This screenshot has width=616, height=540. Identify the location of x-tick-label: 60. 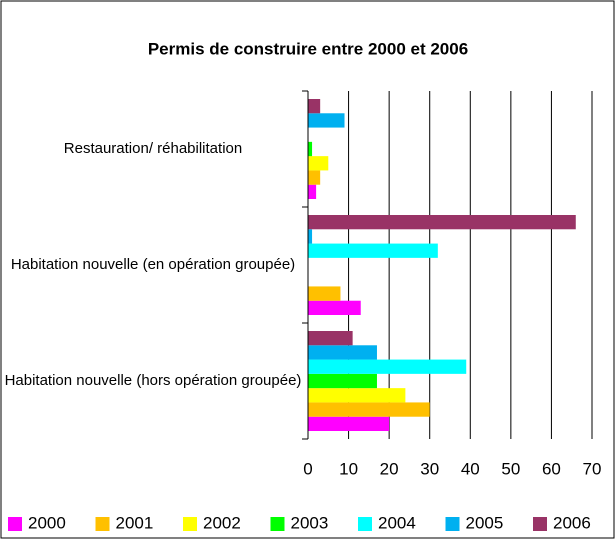
(551, 468).